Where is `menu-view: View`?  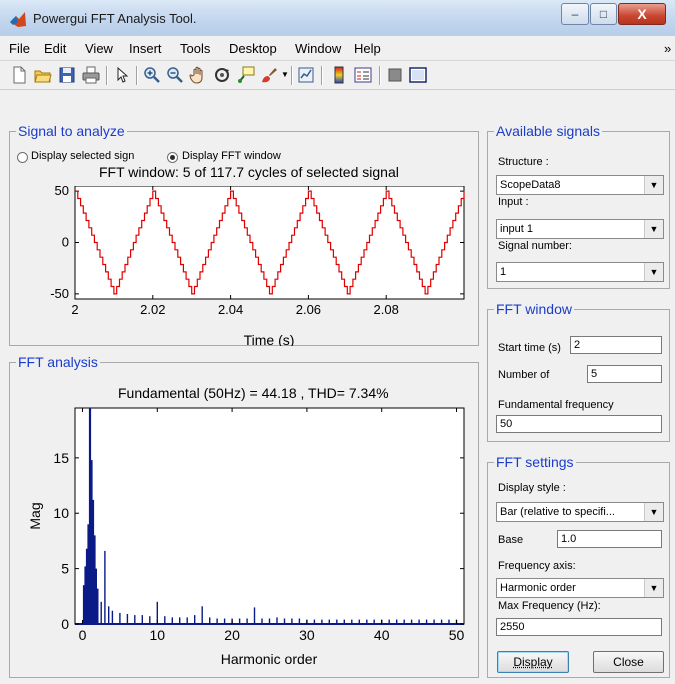 menu-view: View is located at coordinates (99, 48).